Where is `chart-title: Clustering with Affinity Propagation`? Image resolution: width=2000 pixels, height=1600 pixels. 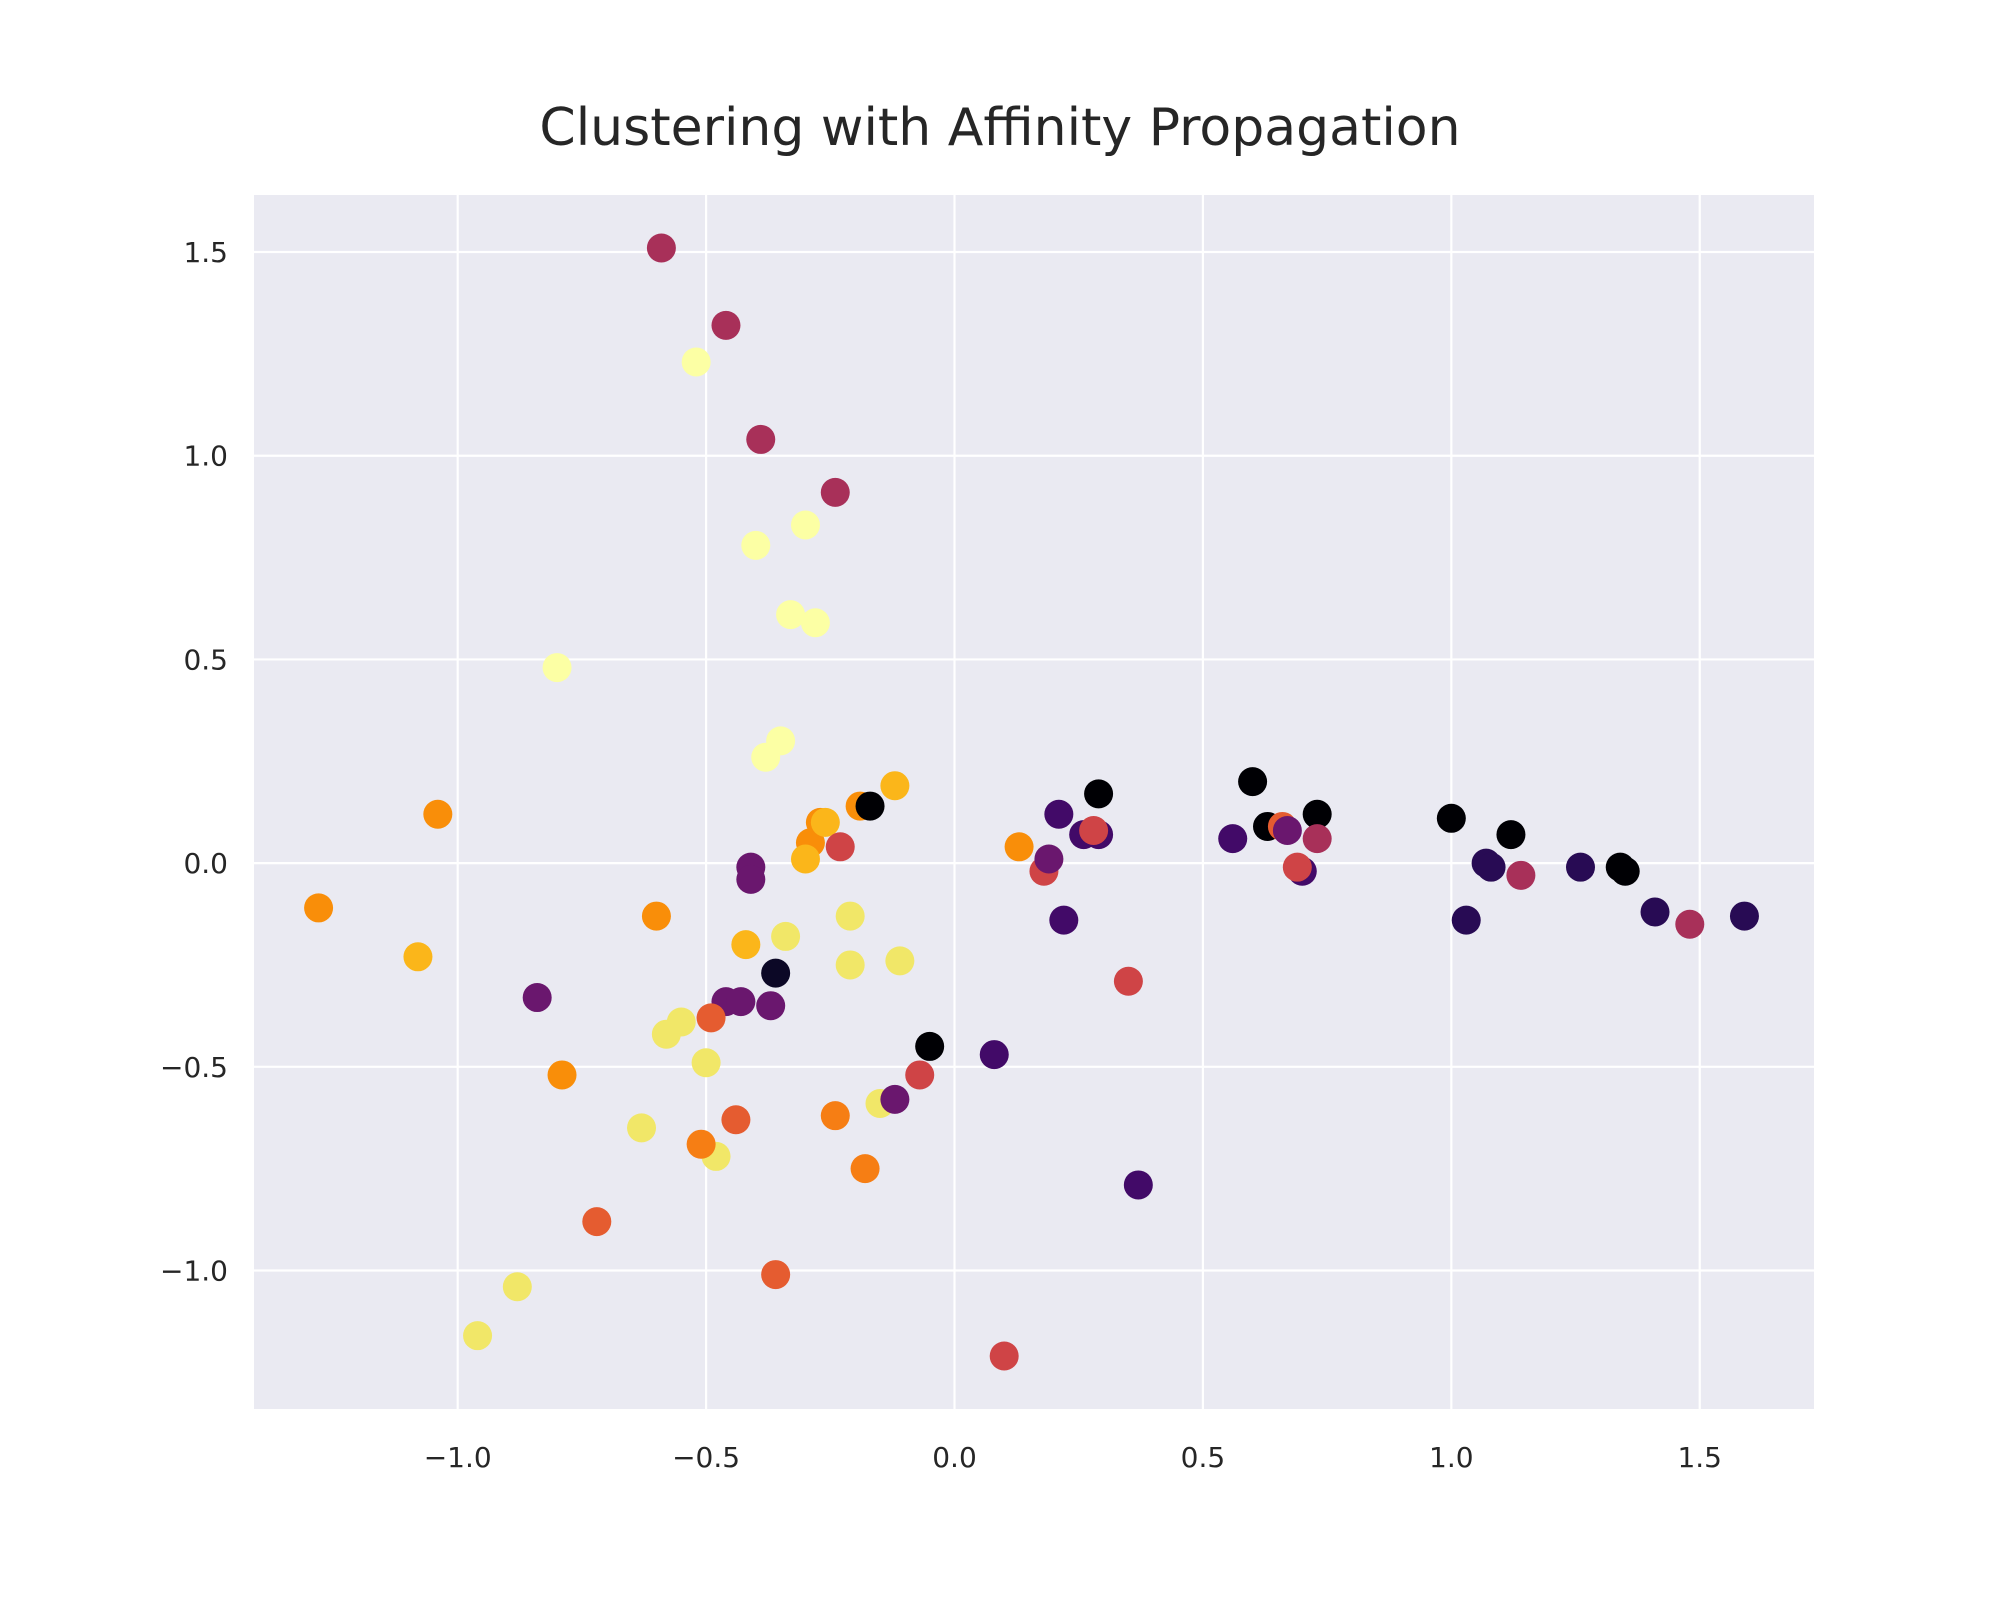 chart-title: Clustering with Affinity Propagation is located at coordinates (1000, 128).